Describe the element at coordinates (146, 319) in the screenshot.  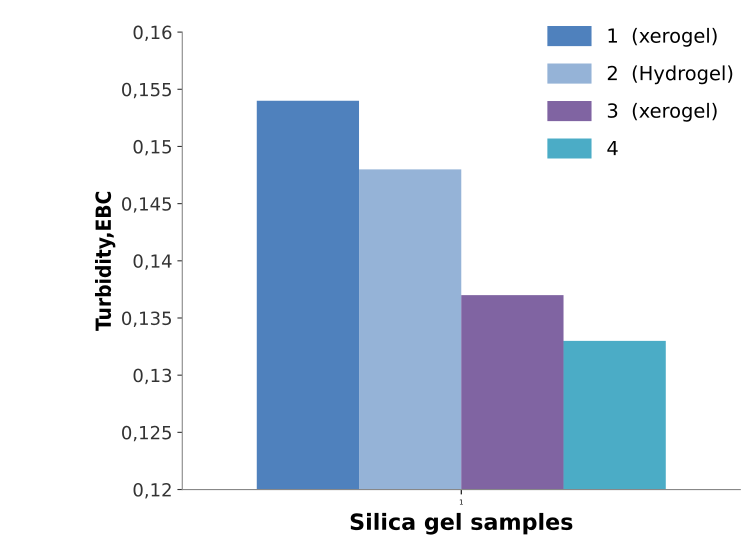
I see `y-tick-label: 0,135` at that location.